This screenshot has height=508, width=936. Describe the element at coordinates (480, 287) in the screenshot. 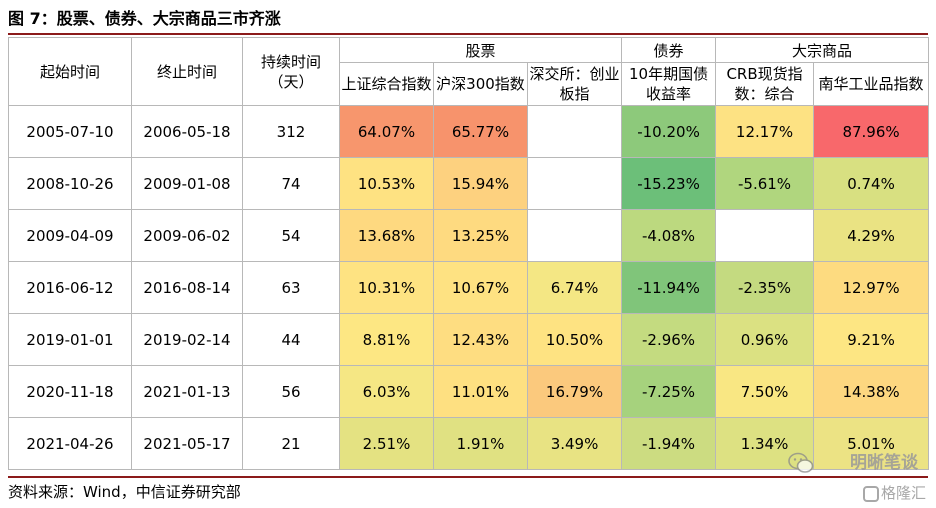

I see `cell-value: 10.67%` at that location.